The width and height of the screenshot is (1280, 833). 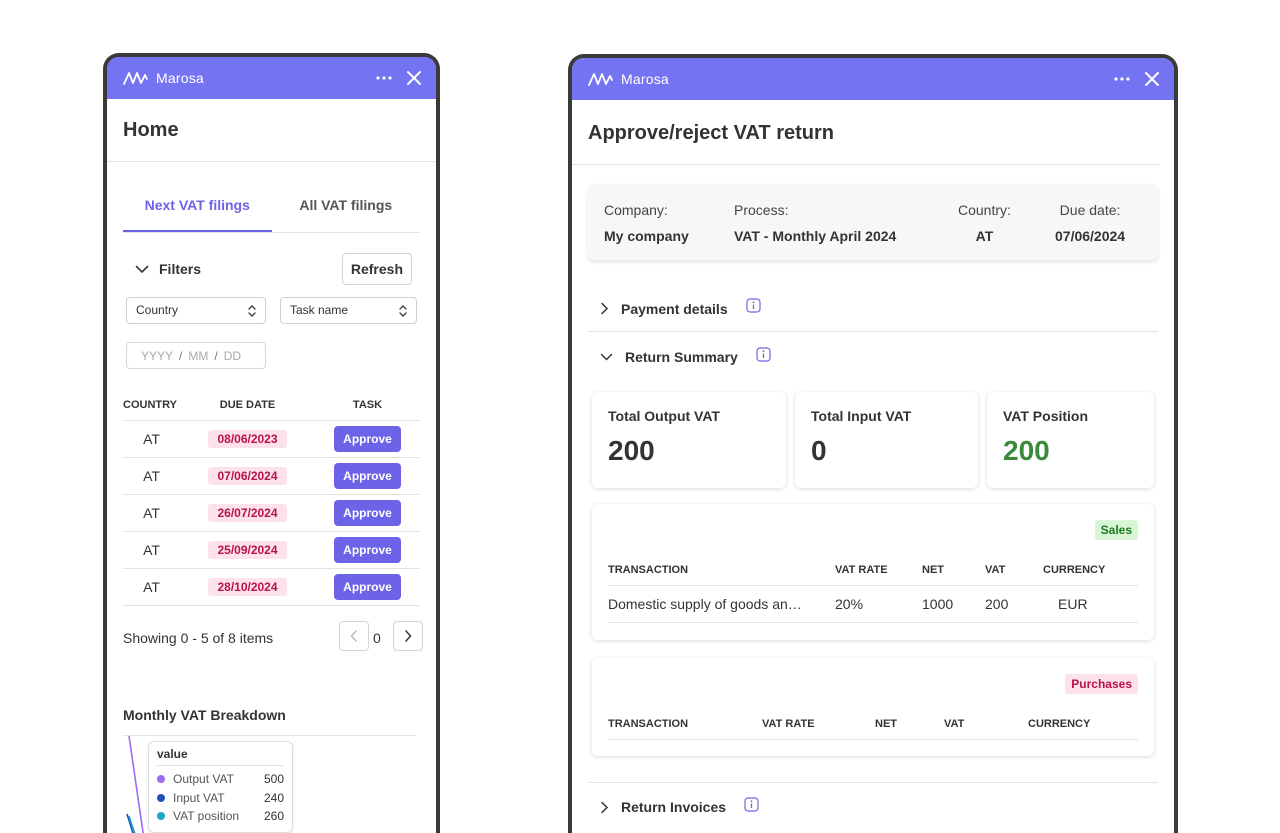 I want to click on chevron-down-icon, so click(x=606, y=357).